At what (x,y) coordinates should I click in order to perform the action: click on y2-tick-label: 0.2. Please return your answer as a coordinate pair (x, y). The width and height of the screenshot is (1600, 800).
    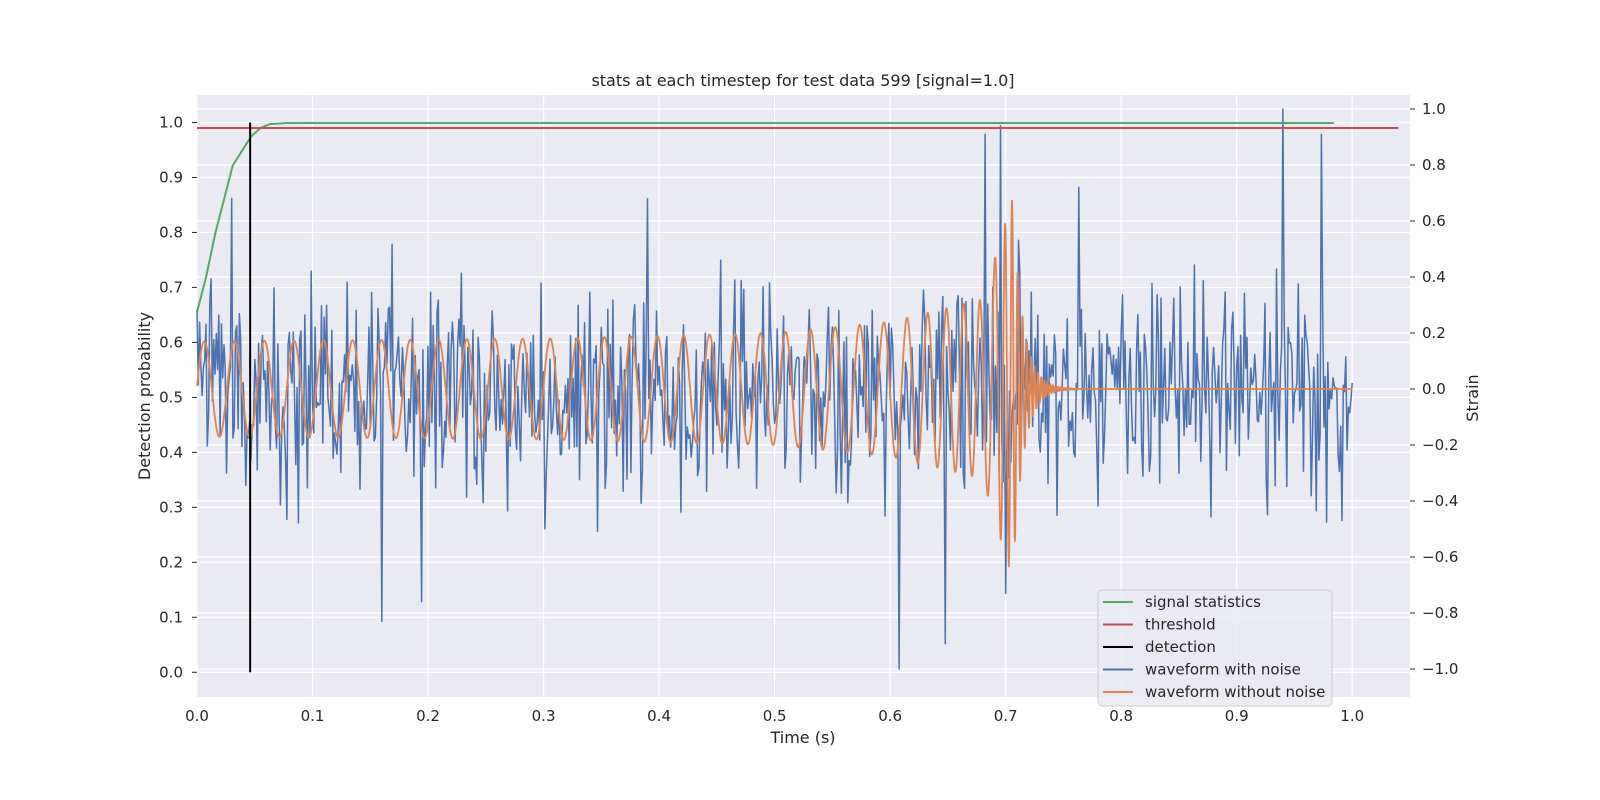
    Looking at the image, I should click on (1434, 333).